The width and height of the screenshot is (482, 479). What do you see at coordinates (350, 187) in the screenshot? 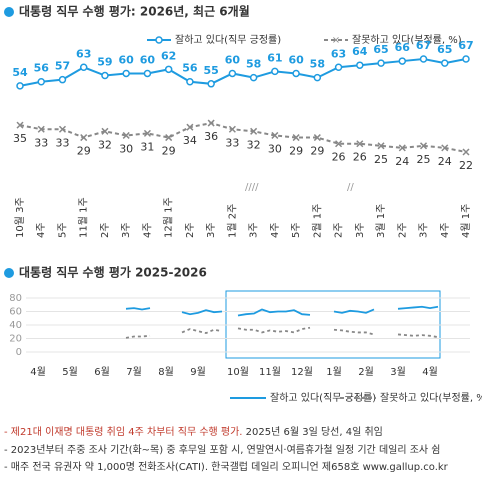
I see `axis-break: //` at bounding box center [350, 187].